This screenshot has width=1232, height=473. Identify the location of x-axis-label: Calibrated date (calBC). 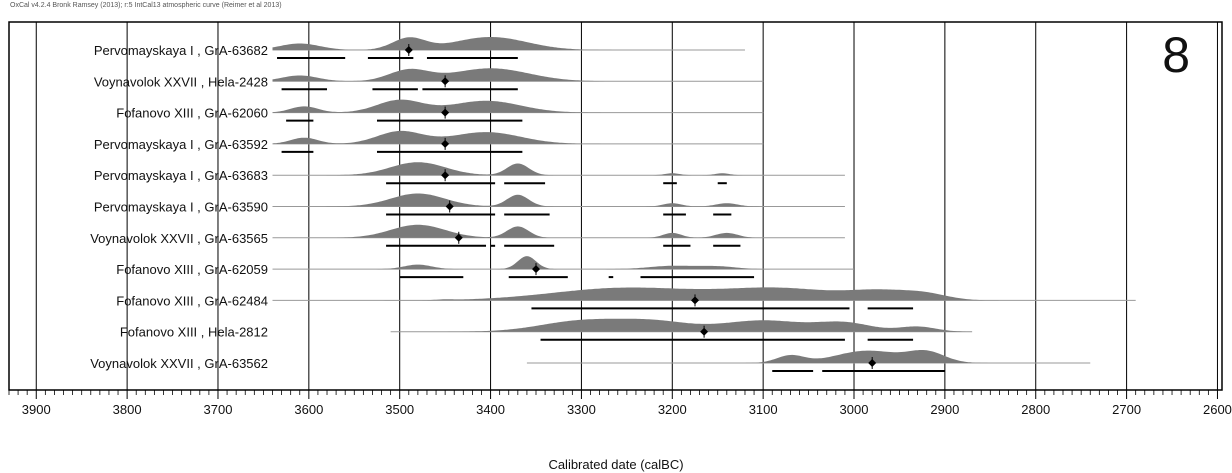
(616, 464).